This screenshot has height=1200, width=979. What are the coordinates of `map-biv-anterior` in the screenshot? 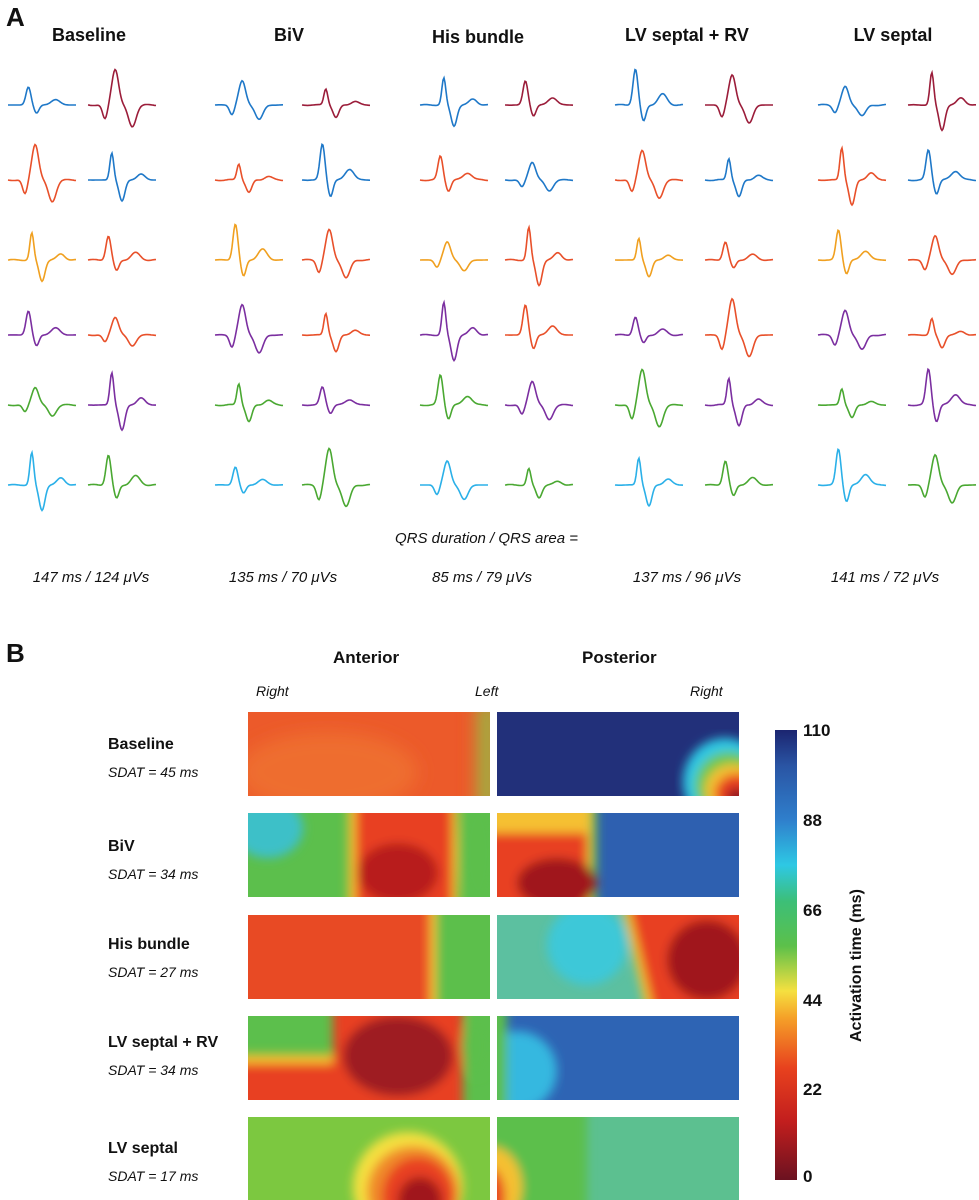 It's located at (369, 855).